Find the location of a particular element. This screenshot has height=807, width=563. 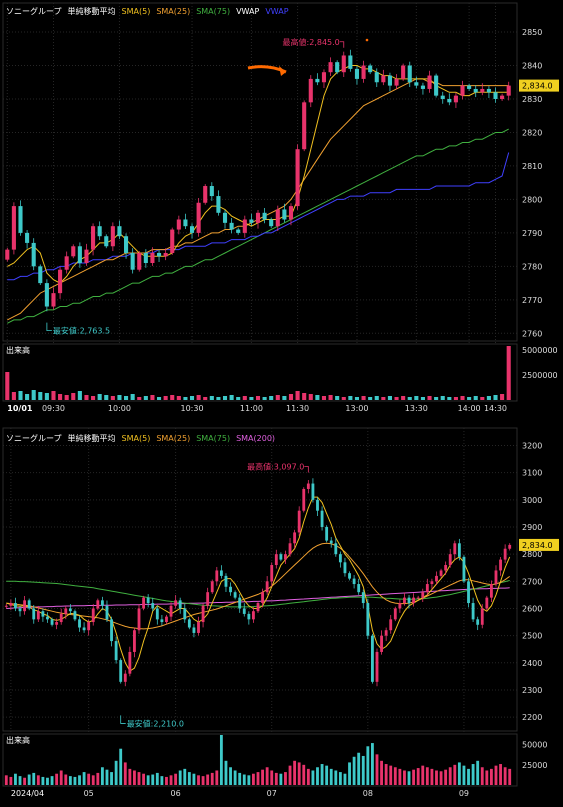

time-tick-label: 09:30 is located at coordinates (53, 408).